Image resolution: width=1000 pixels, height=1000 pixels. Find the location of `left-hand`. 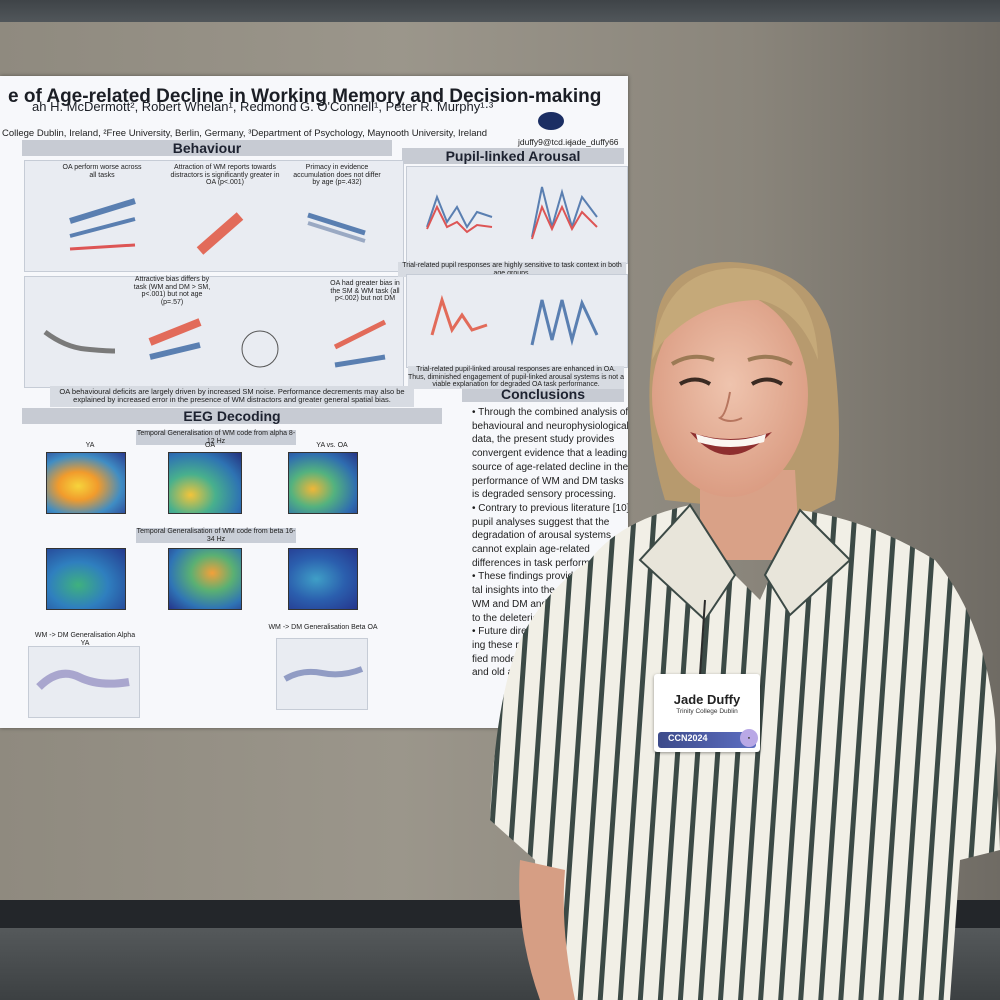

left-hand is located at coordinates (547, 930).